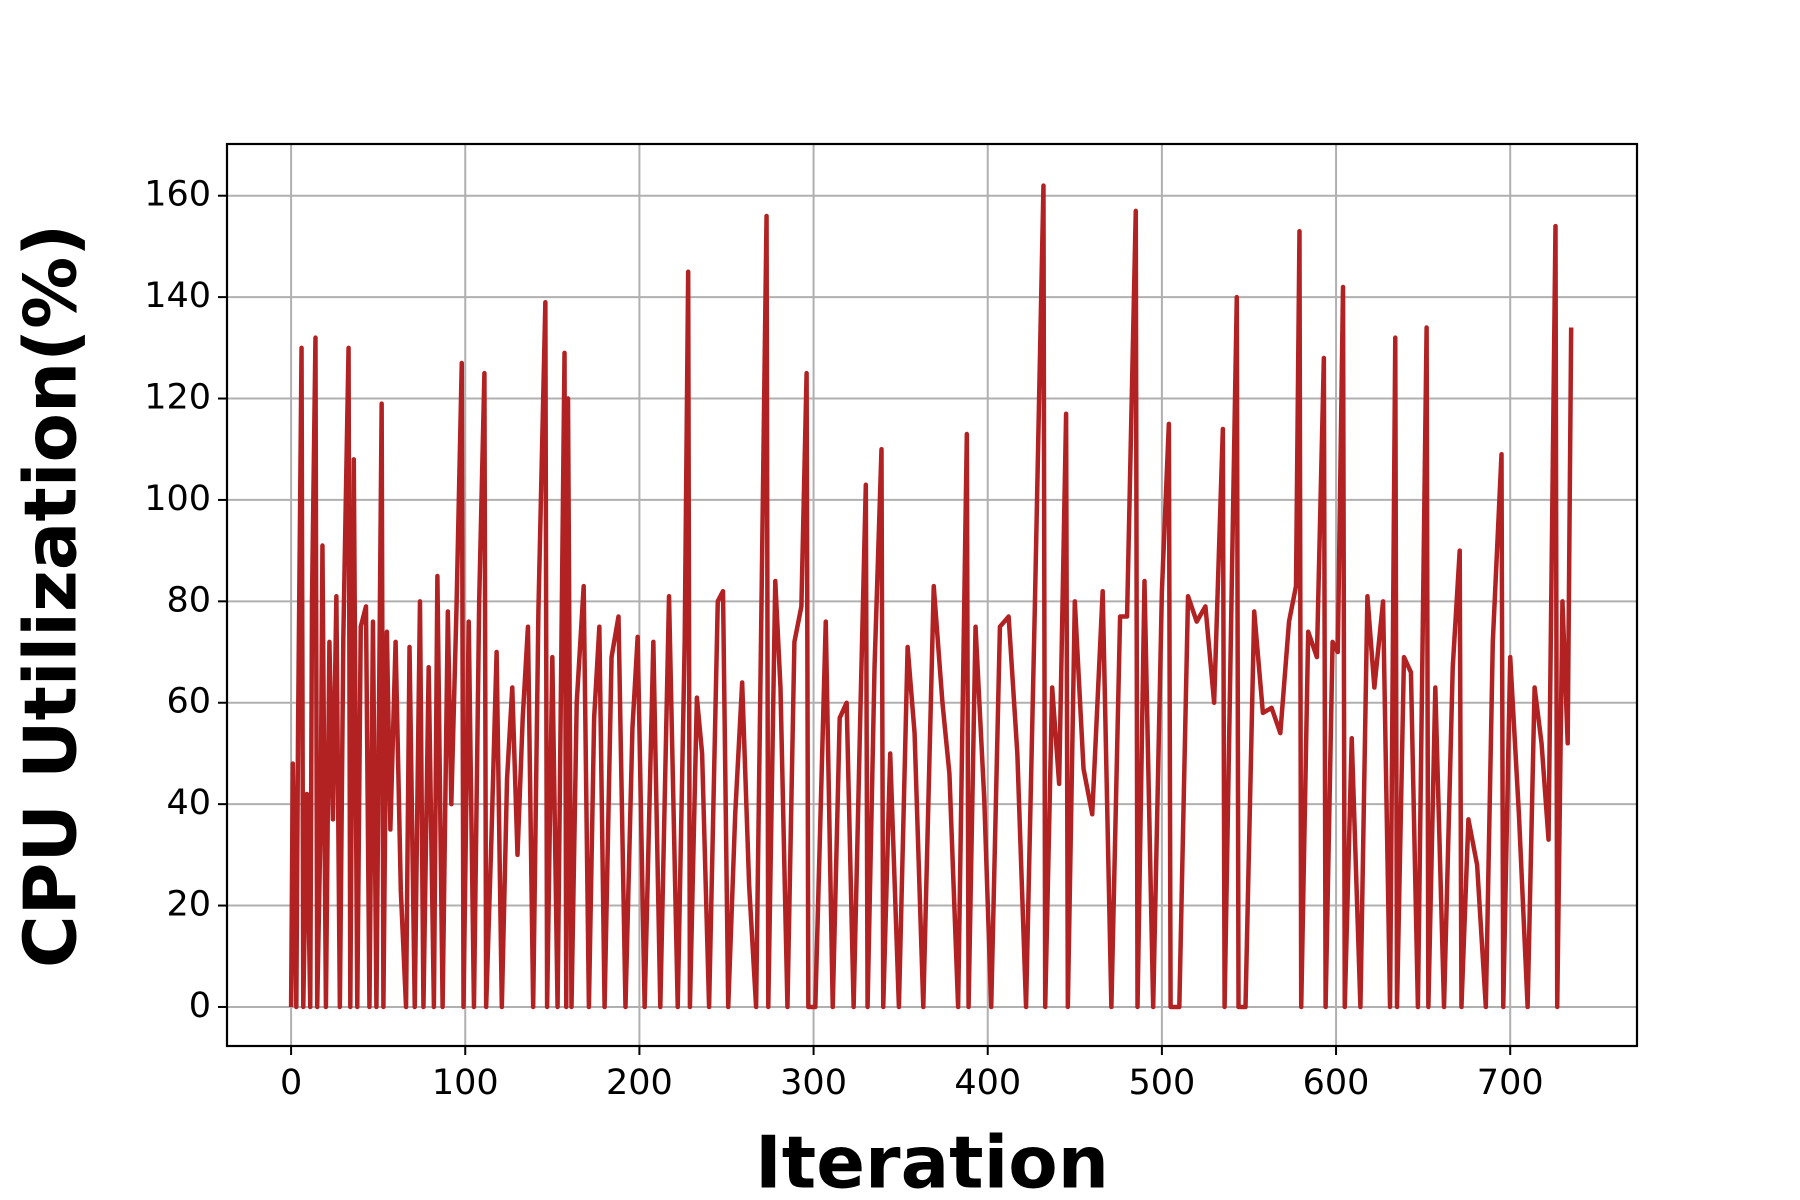 The height and width of the screenshot is (1200, 1800). I want to click on y-tick-label: 100, so click(177, 499).